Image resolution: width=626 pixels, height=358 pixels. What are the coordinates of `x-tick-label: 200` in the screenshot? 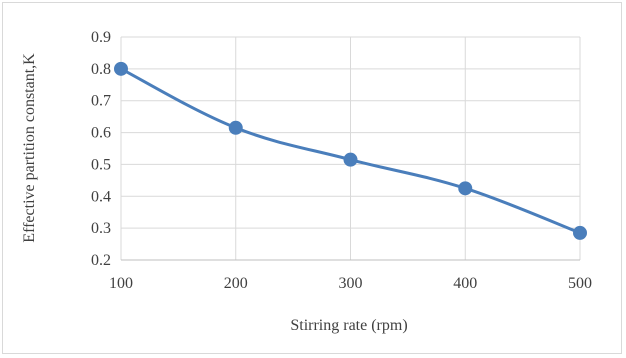 It's located at (236, 283).